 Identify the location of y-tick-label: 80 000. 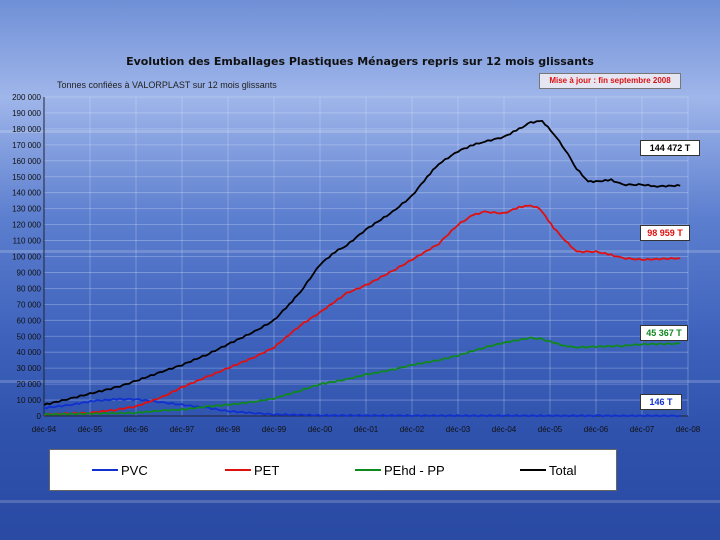
(29, 288).